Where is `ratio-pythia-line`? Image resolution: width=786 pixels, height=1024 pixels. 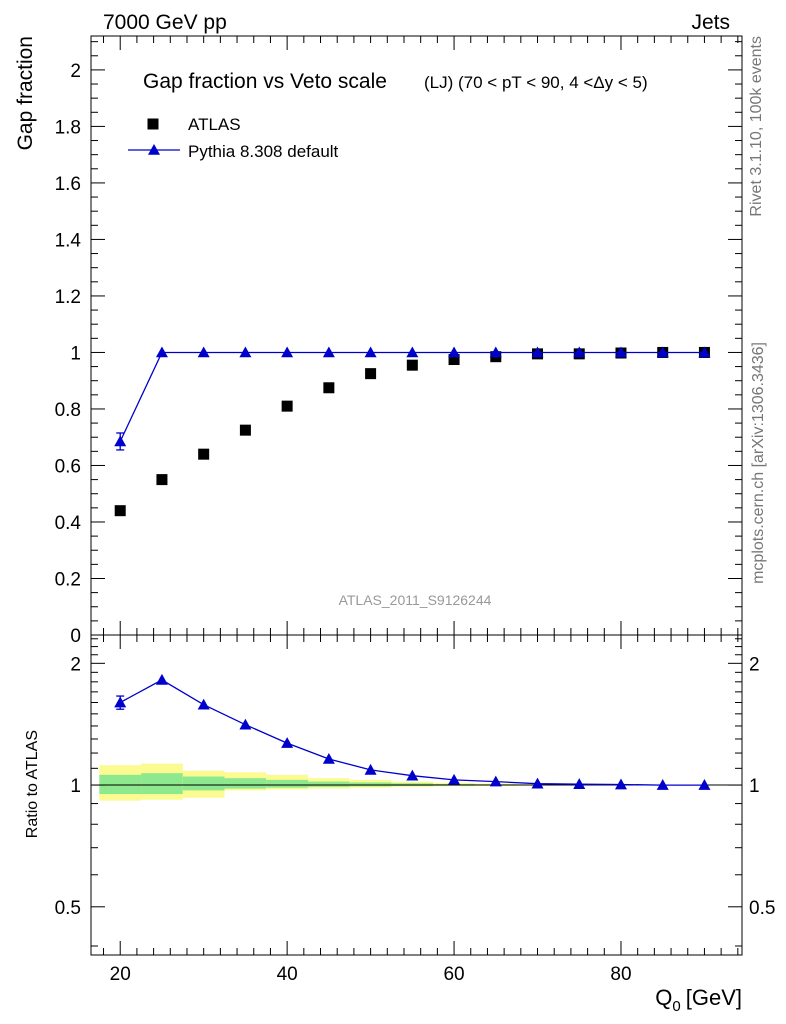 ratio-pythia-line is located at coordinates (412, 732).